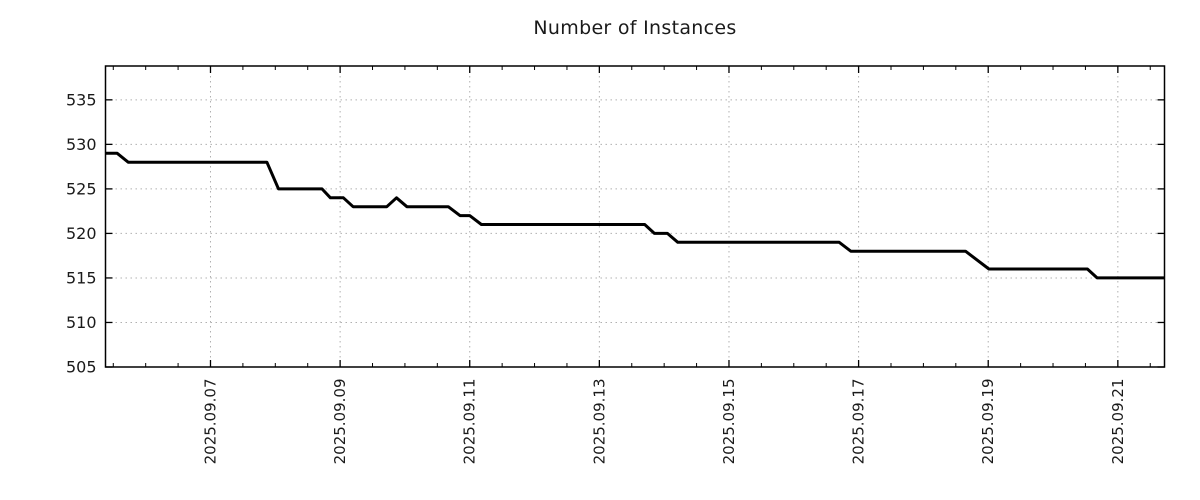 The height and width of the screenshot is (500, 1200). I want to click on y-tick-label: 520, so click(81, 233).